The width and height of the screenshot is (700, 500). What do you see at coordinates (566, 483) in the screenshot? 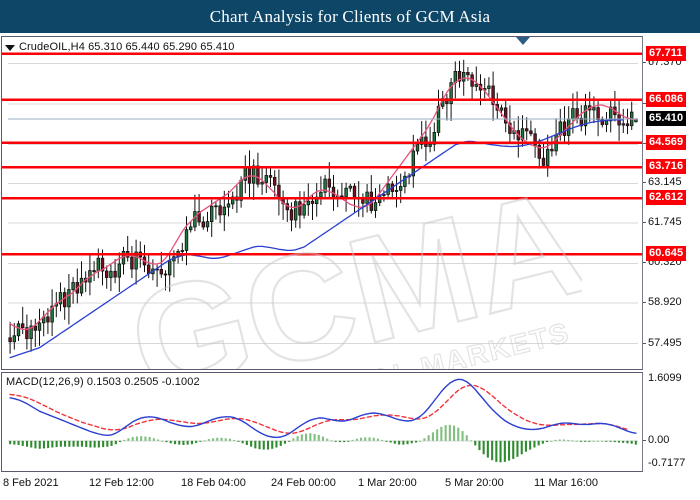
I see `time-axis-label: 11 Mar 16:00` at bounding box center [566, 483].